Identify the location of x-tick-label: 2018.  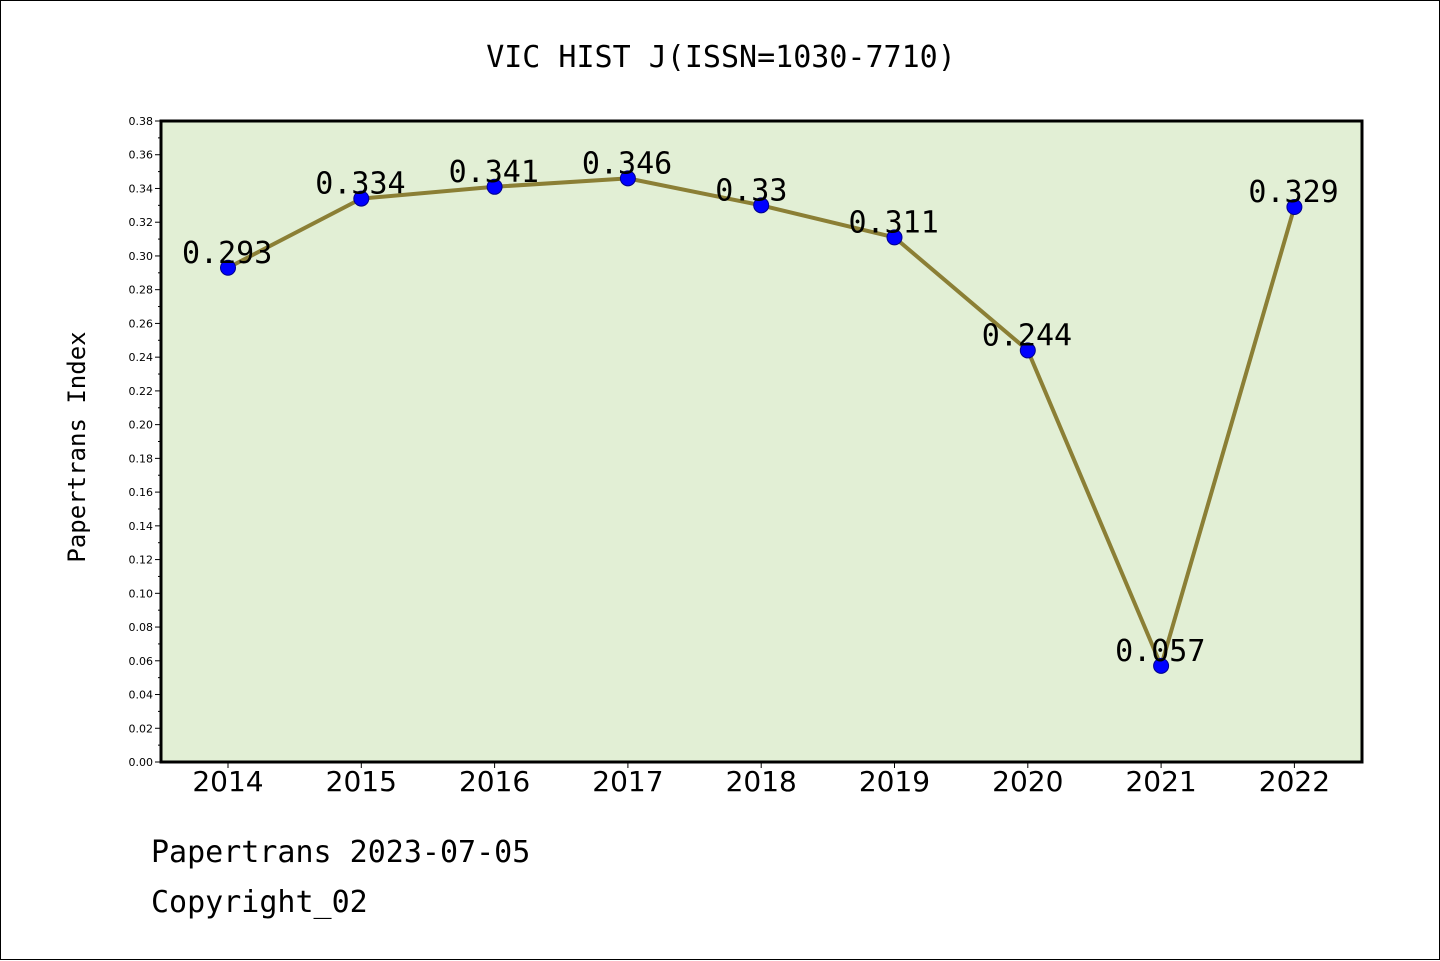
(761, 781).